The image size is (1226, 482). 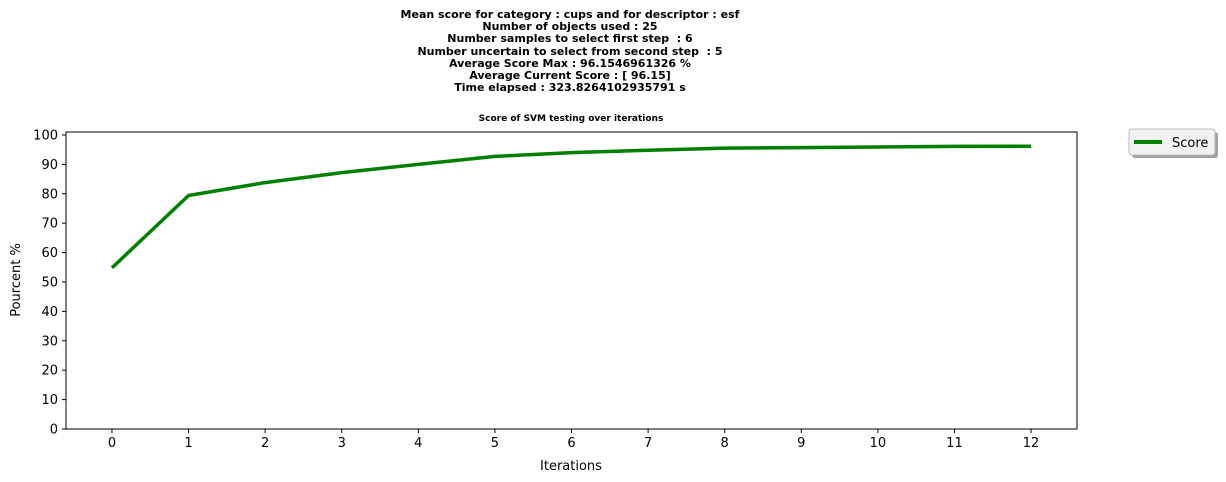 What do you see at coordinates (570, 63) in the screenshot?
I see `suptitle-line: Average Score Max : 96.1546961326 %` at bounding box center [570, 63].